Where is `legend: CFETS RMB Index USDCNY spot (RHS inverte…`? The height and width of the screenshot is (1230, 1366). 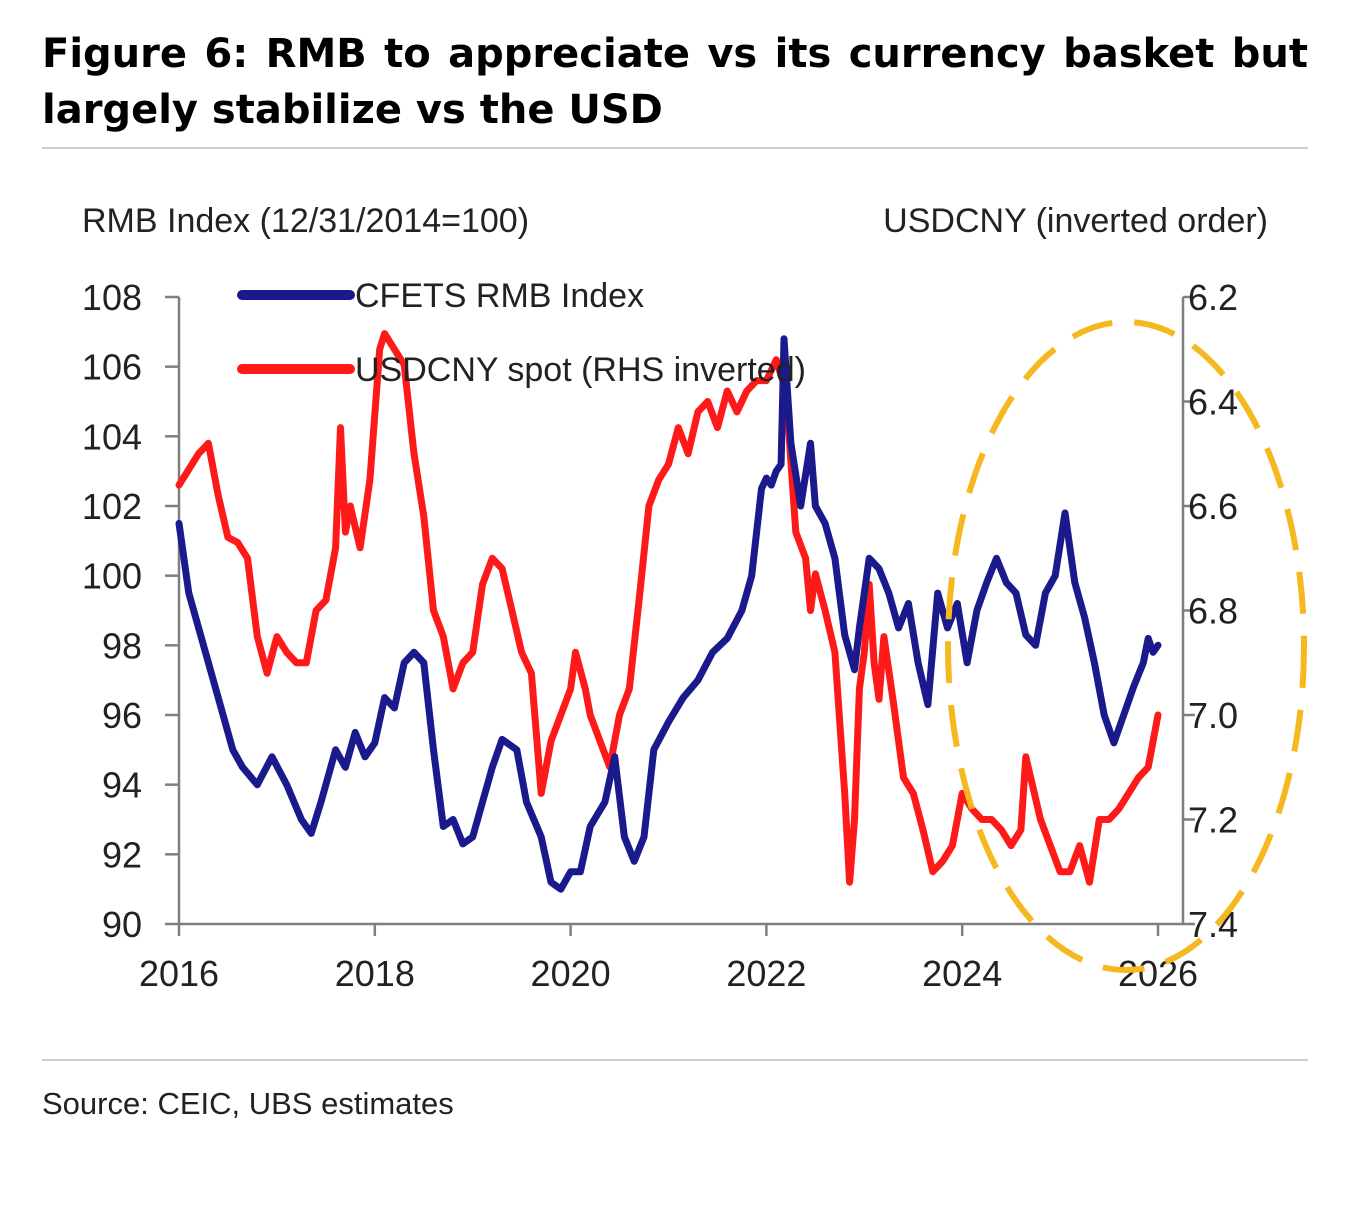 legend: CFETS RMB Index USDCNY spot (RHS inverte… is located at coordinates (521, 333).